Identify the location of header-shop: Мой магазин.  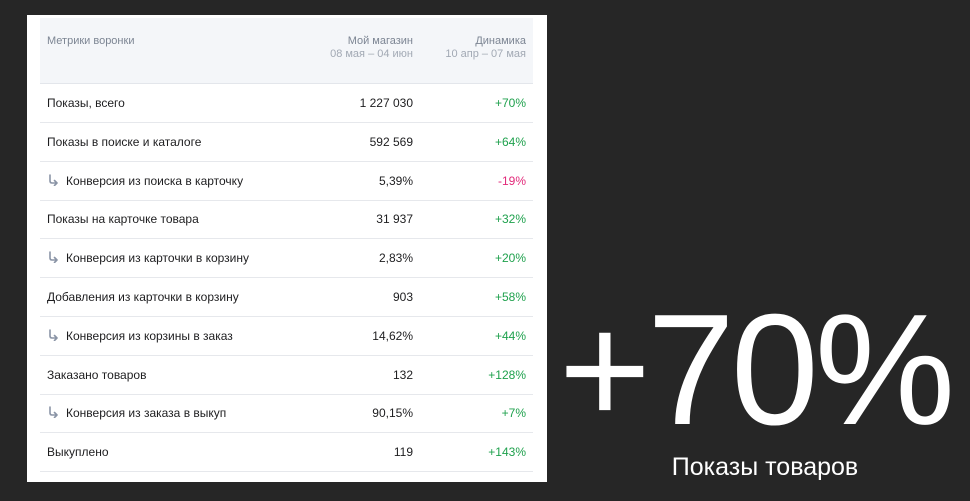
(380, 41).